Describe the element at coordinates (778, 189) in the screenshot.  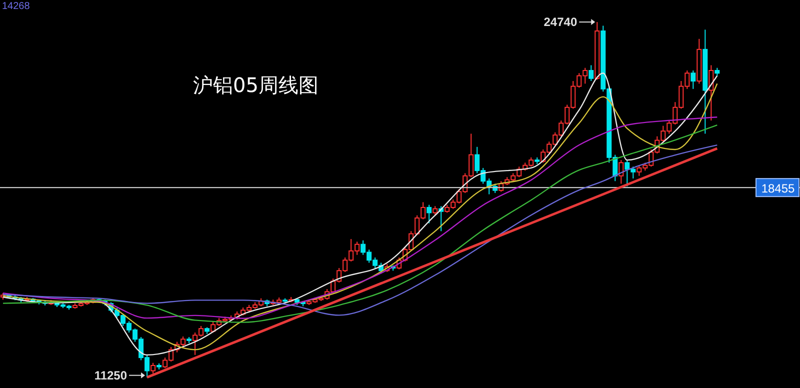
I see `ref-line-label: 18455` at that location.